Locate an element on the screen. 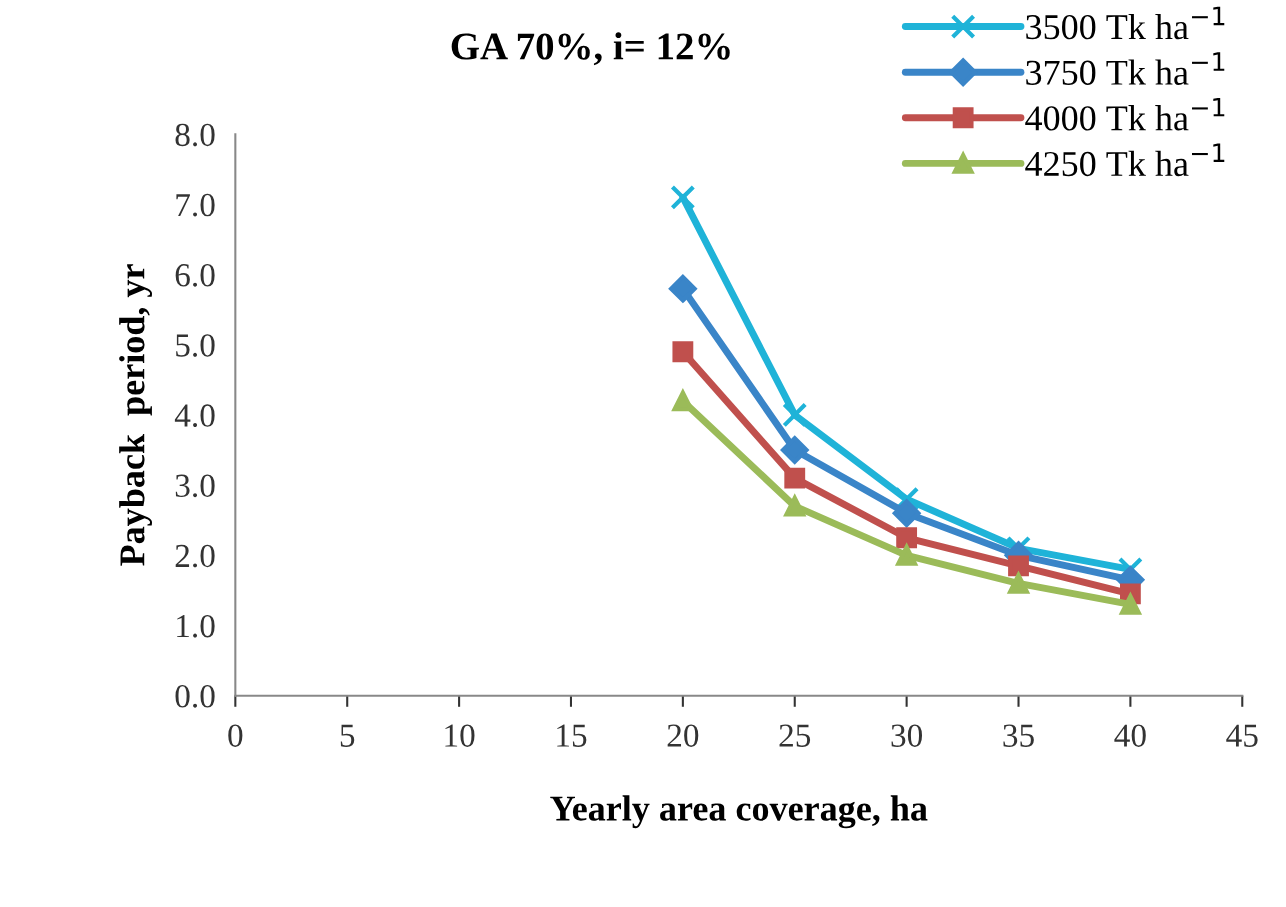  legend-label: 4000 Tk ha$^{−1}$ is located at coordinates (1125, 114).